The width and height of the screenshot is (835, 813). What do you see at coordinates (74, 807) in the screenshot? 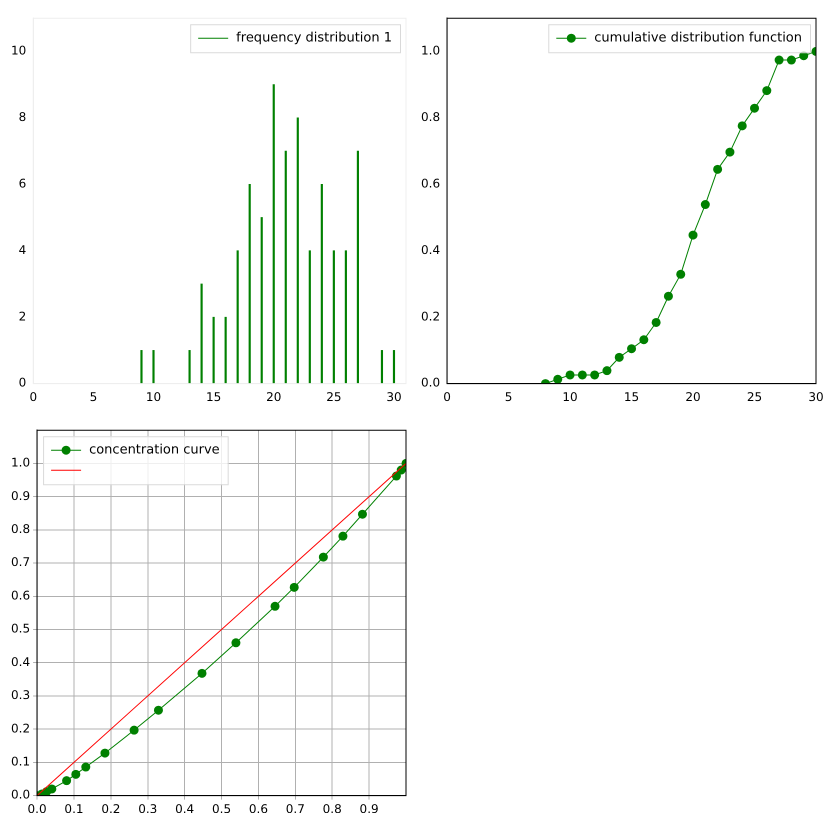
I see `x-tick-label: 0.1` at bounding box center [74, 807].